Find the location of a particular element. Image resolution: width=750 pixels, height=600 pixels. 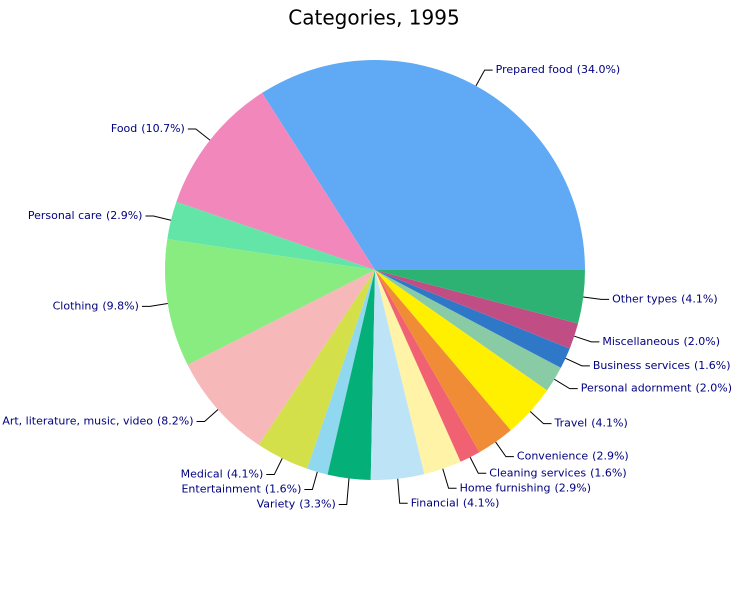

slice-label: Art, literature, music, video (8.2%) is located at coordinates (97, 420).